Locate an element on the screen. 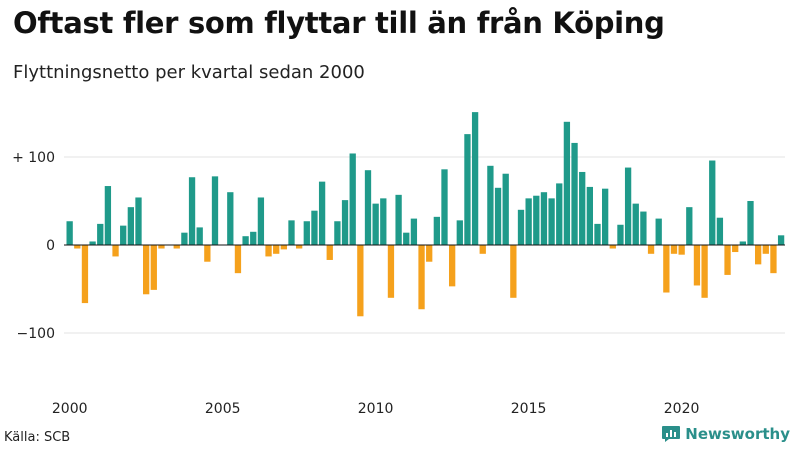  x-tick-label: 2015 is located at coordinates (529, 409).